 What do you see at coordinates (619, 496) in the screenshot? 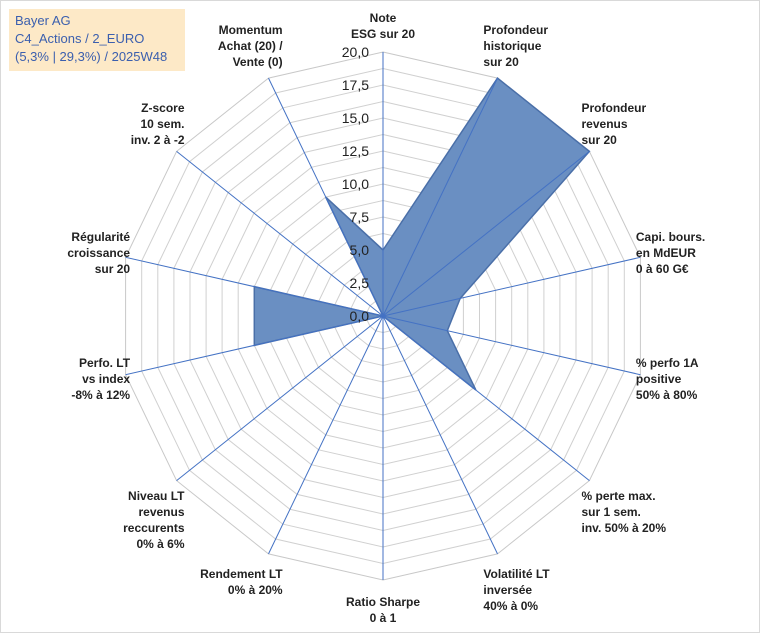
I see `axis-label-6: % perte max.` at bounding box center [619, 496].